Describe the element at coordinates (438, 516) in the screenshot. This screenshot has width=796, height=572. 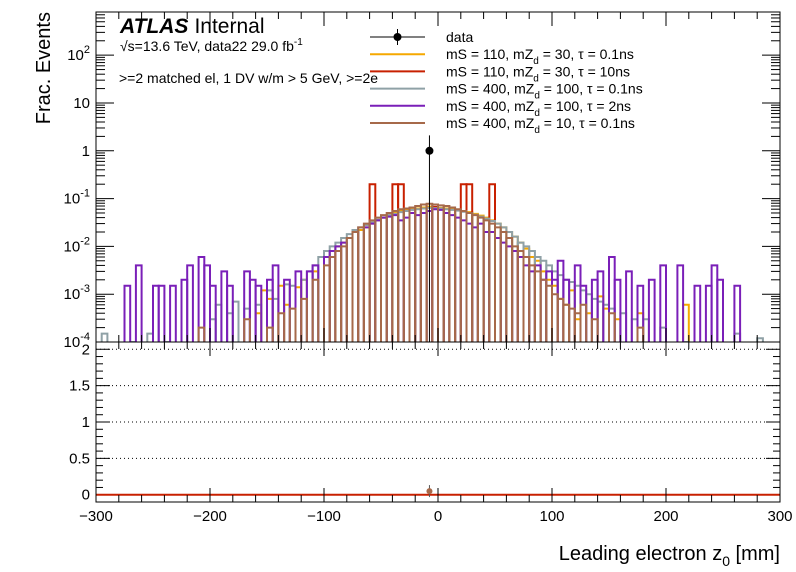
I see `xtick-label: 0` at that location.